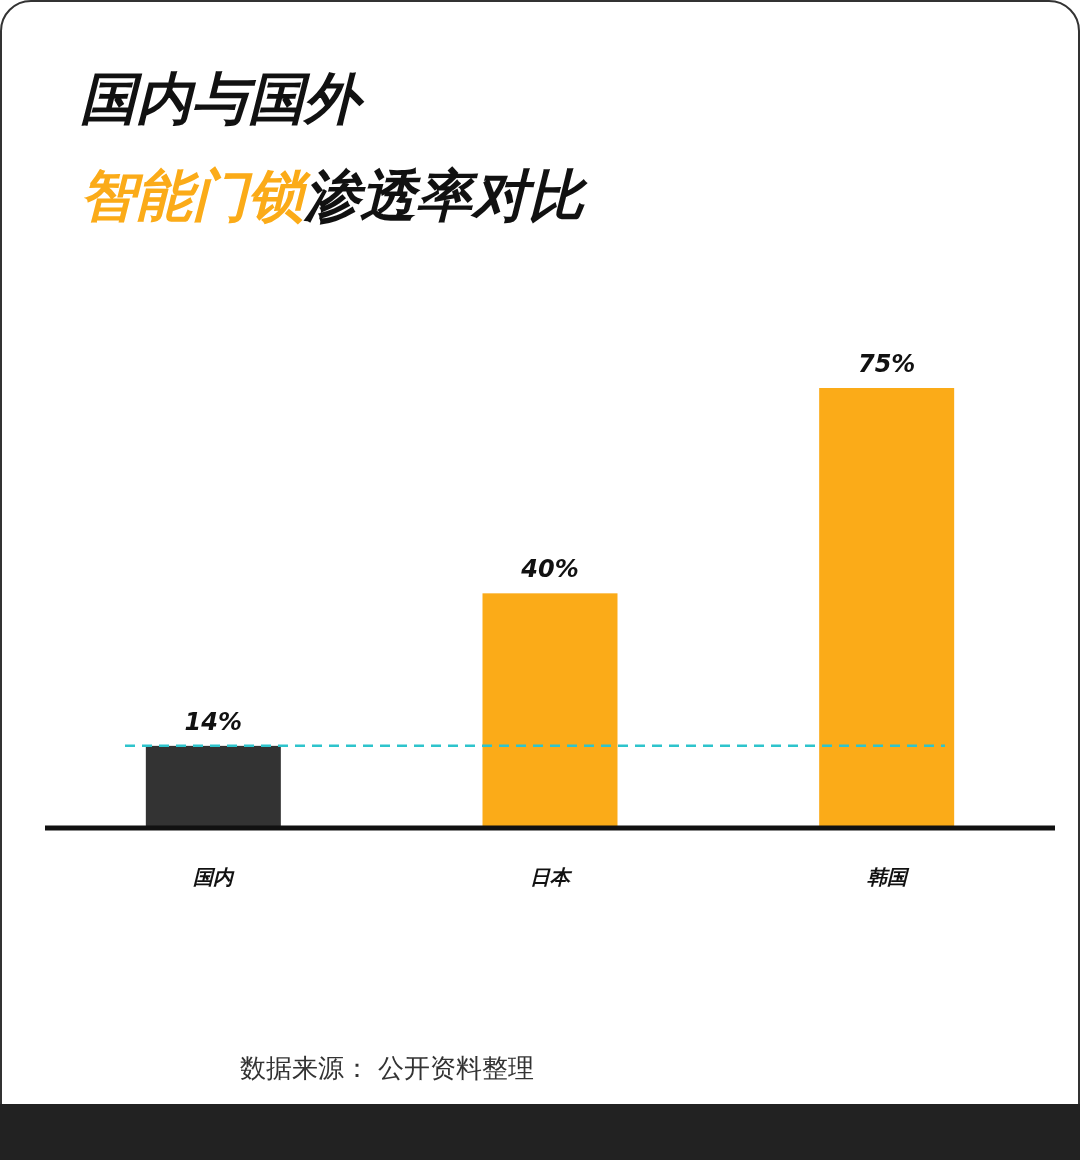 This screenshot has width=1080, height=1160. Describe the element at coordinates (886, 364) in the screenshot. I see `data-label: 75%` at that location.